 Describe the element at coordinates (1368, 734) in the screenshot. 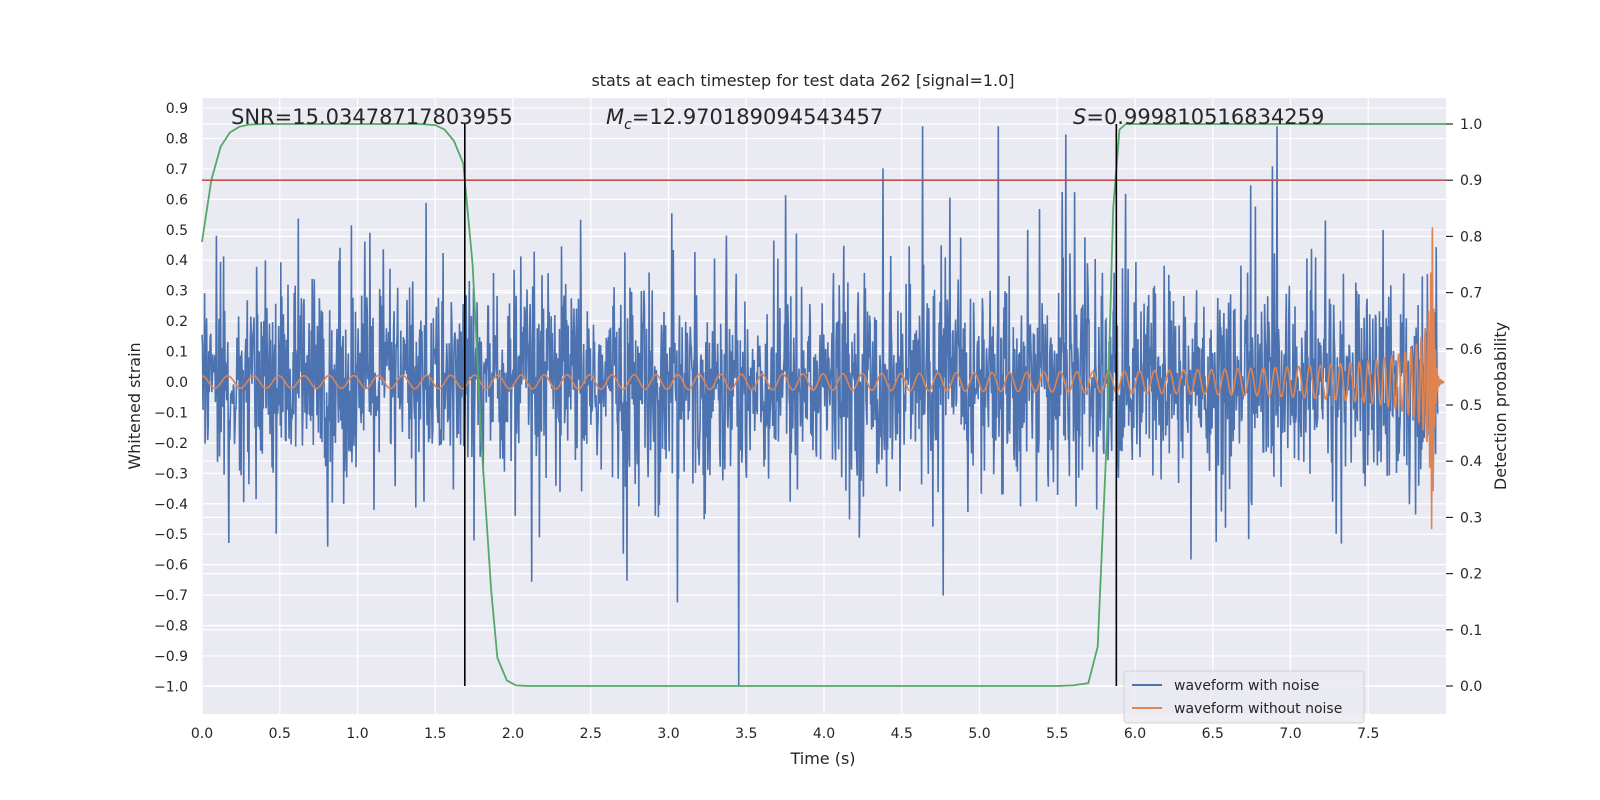

I see `x-tick-label: 7.5` at that location.